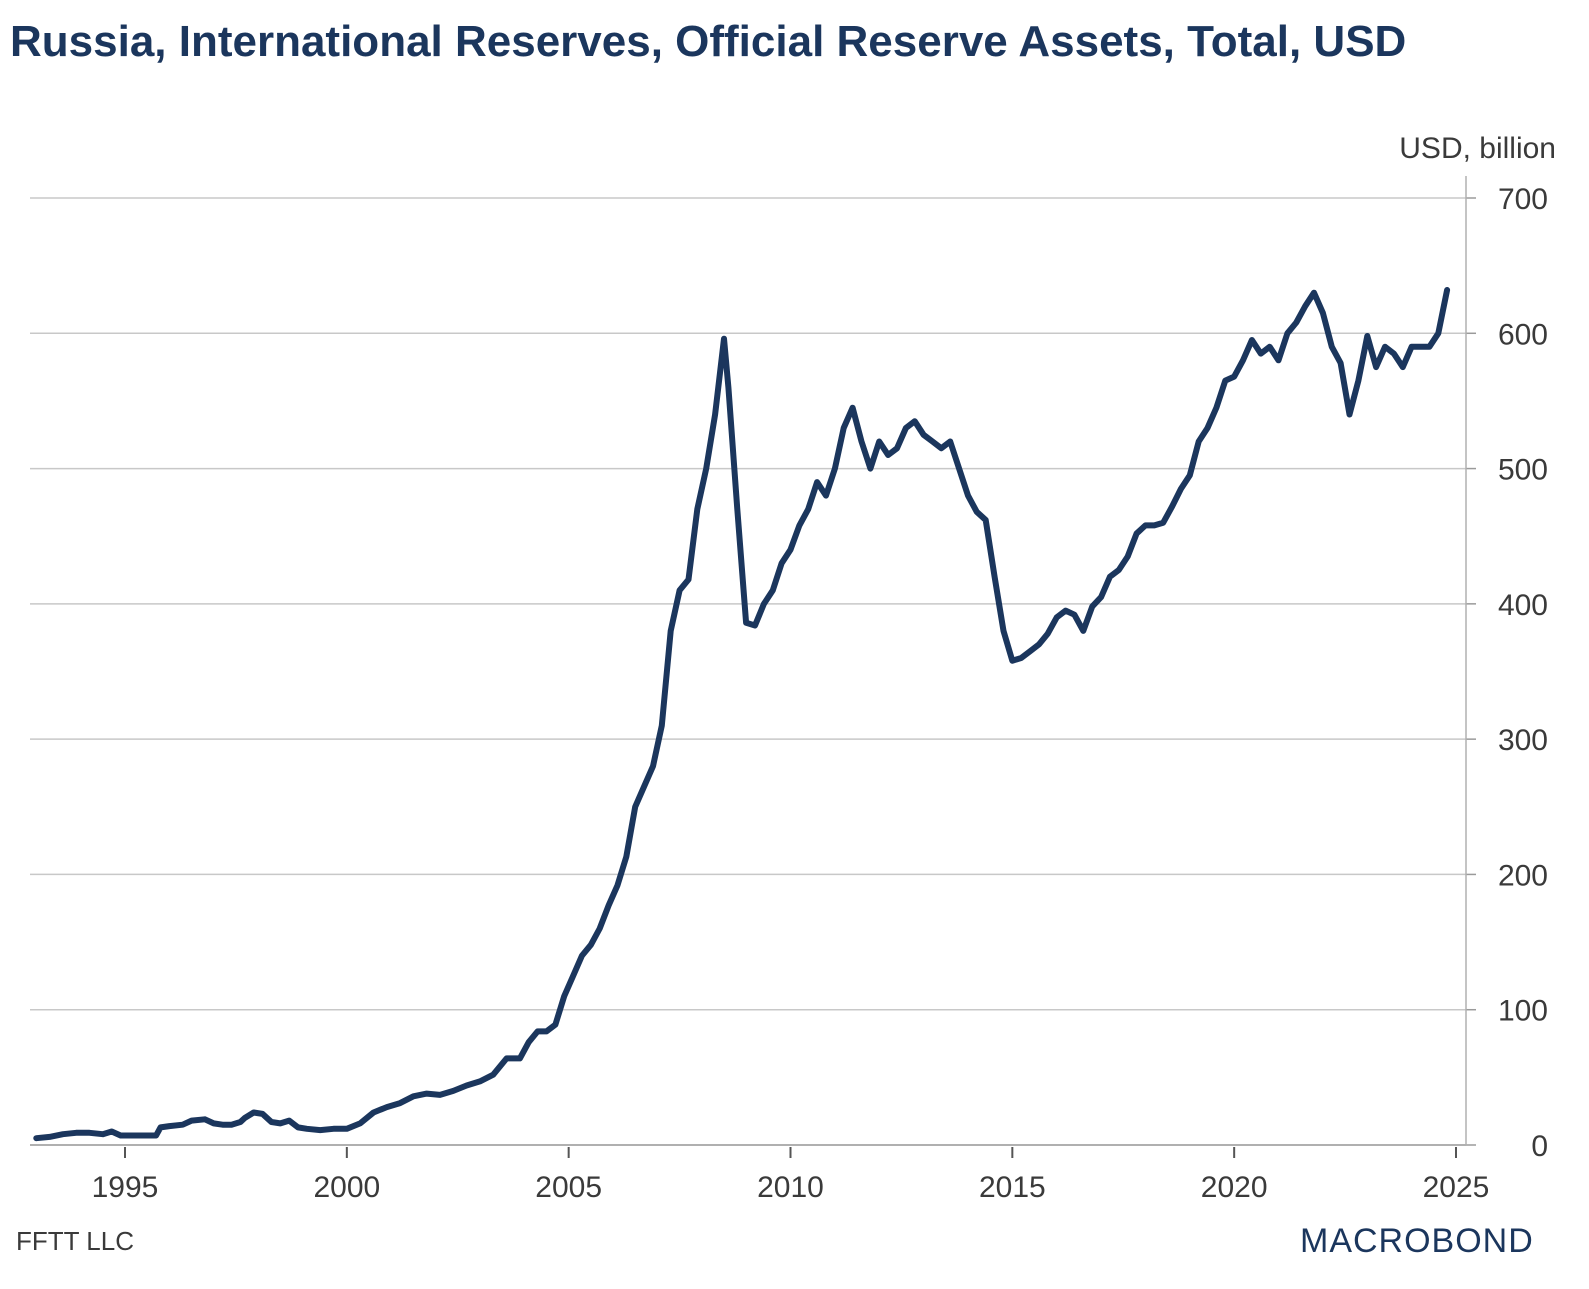 The width and height of the screenshot is (1589, 1289). Describe the element at coordinates (568, 1187) in the screenshot. I see `x-tick-label: 2005` at that location.